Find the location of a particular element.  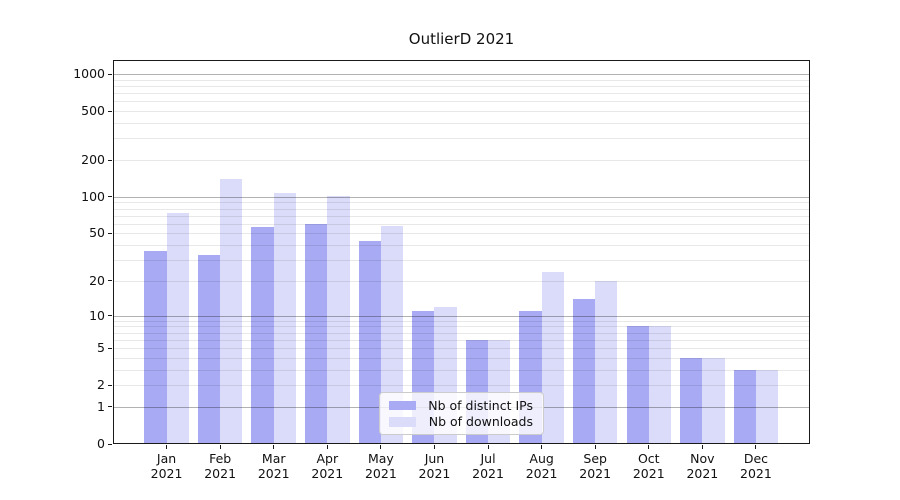

chart-title: OutlierD 2021 is located at coordinates (461, 39).